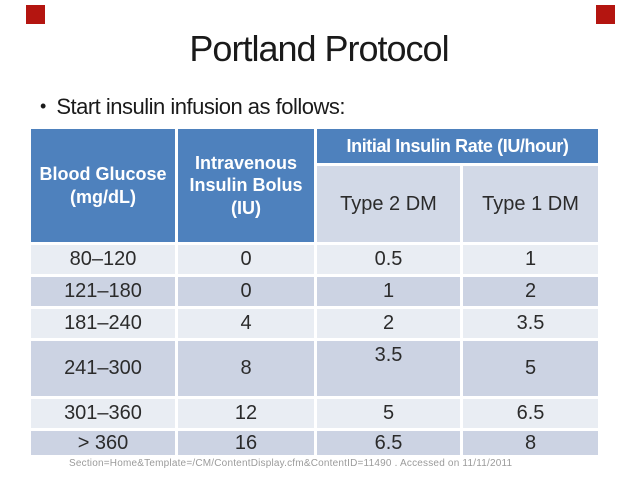 This screenshot has height=479, width=638. Describe the element at coordinates (103, 368) in the screenshot. I see `cell-blood-glucose: 241–300` at that location.